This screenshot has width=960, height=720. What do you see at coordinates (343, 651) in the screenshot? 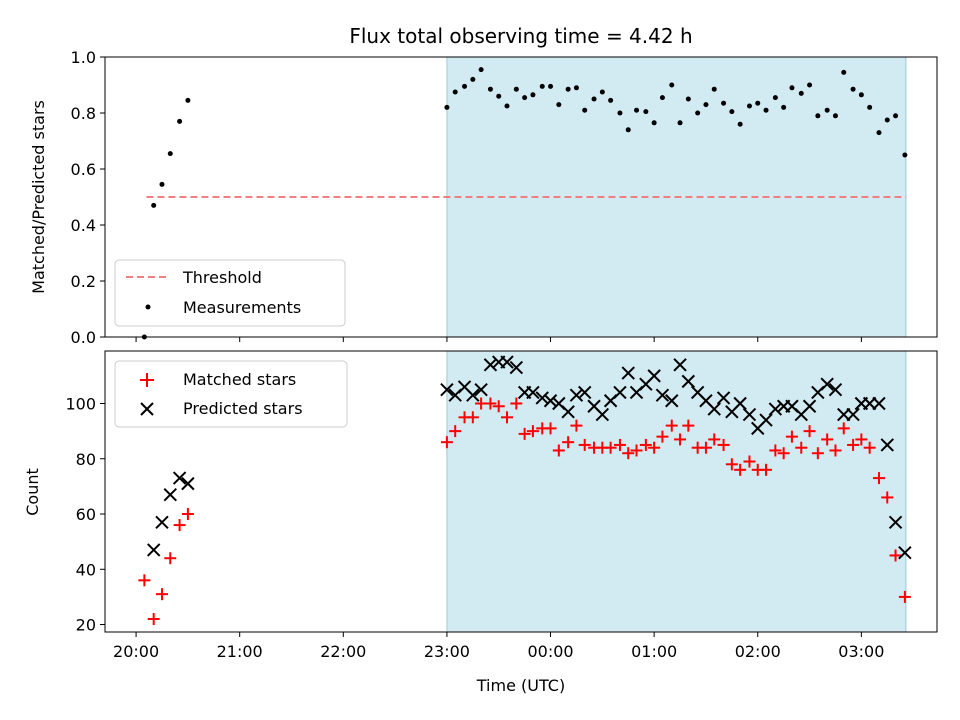
I see `x-tick-label: 22:00` at bounding box center [343, 651].